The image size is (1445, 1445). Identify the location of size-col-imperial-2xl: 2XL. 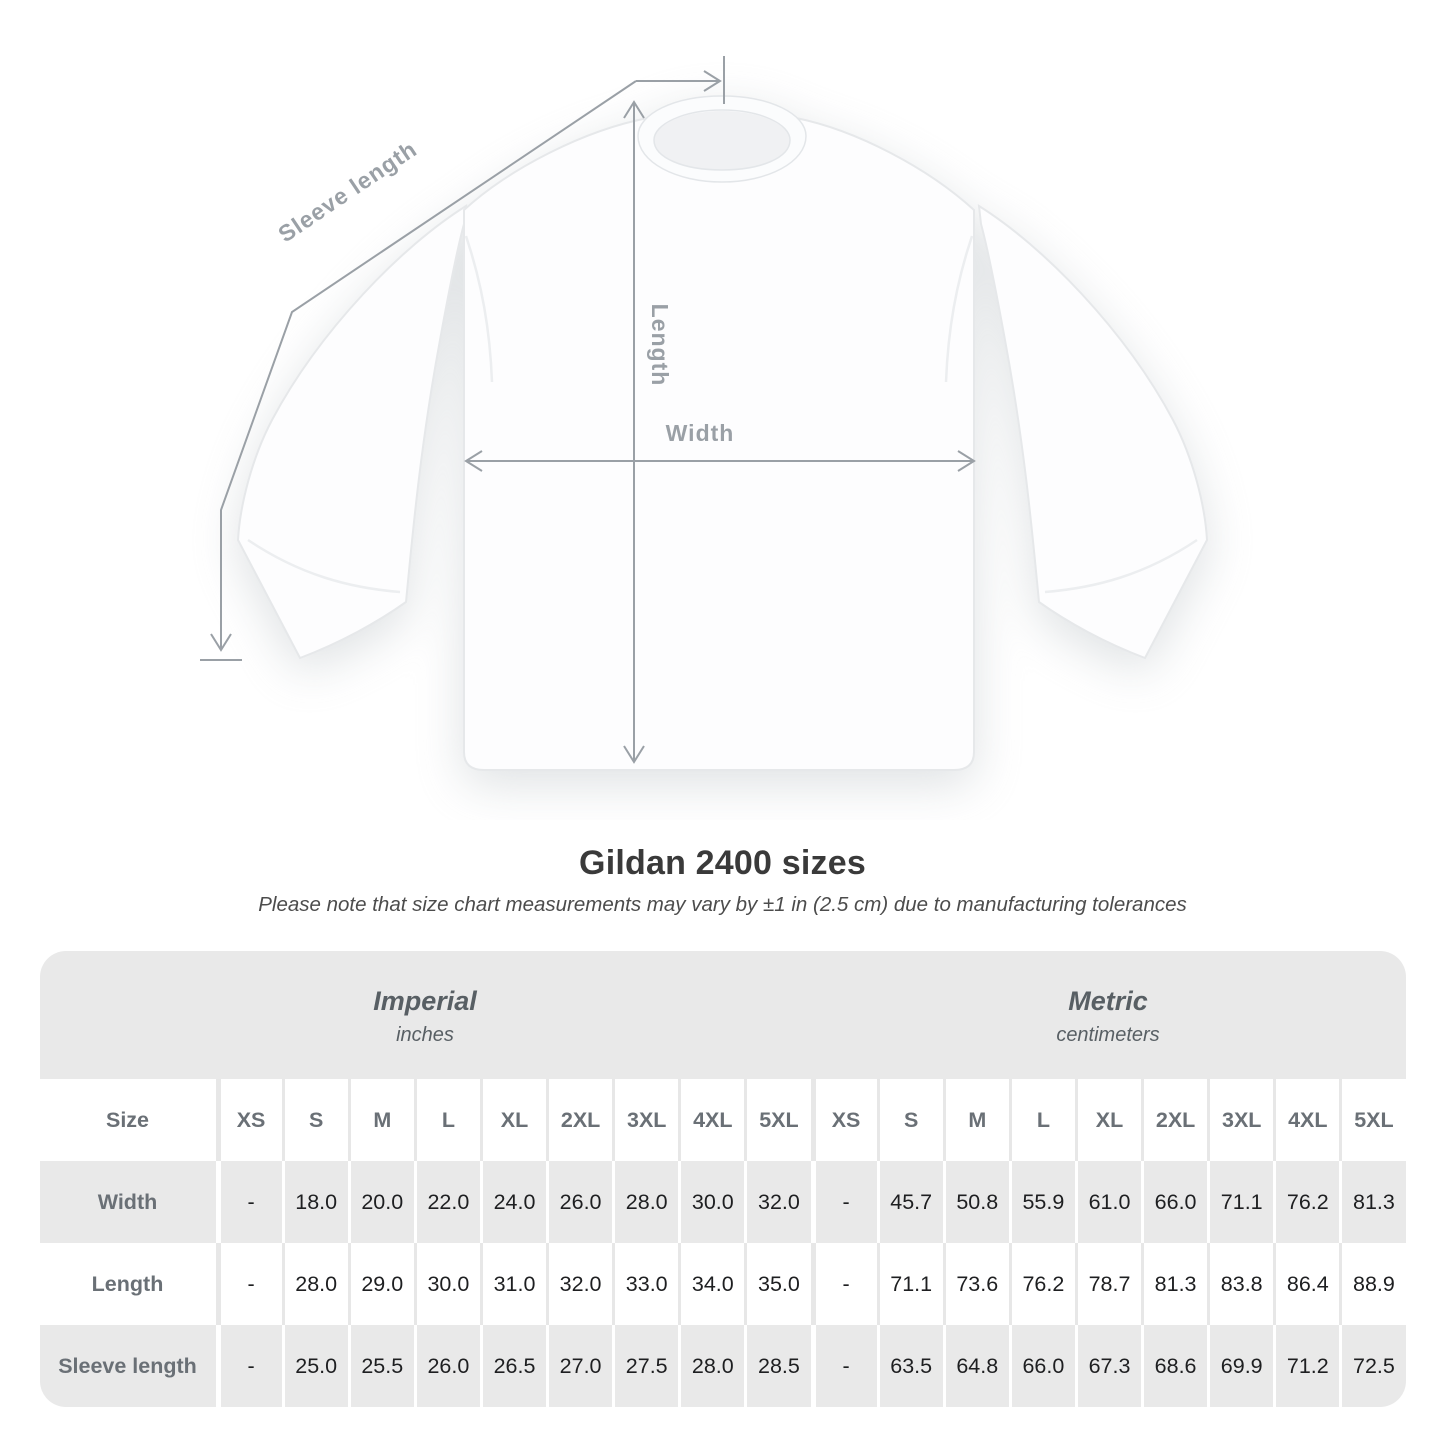
(579, 1120).